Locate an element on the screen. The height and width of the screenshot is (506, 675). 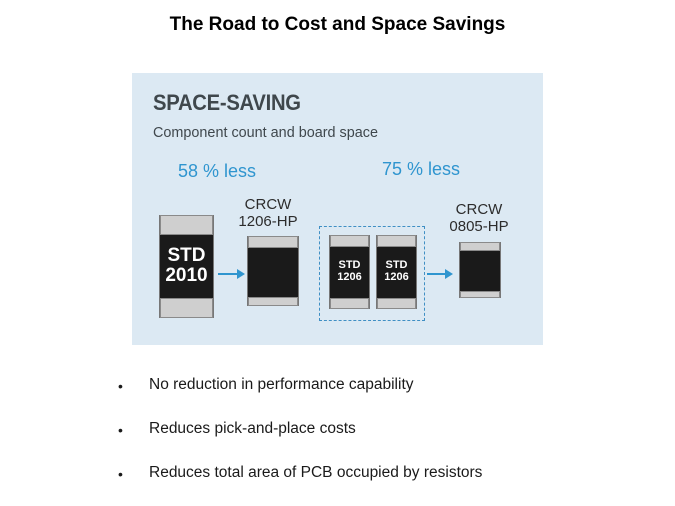
chip-text-line: 2010 is located at coordinates (186, 275).